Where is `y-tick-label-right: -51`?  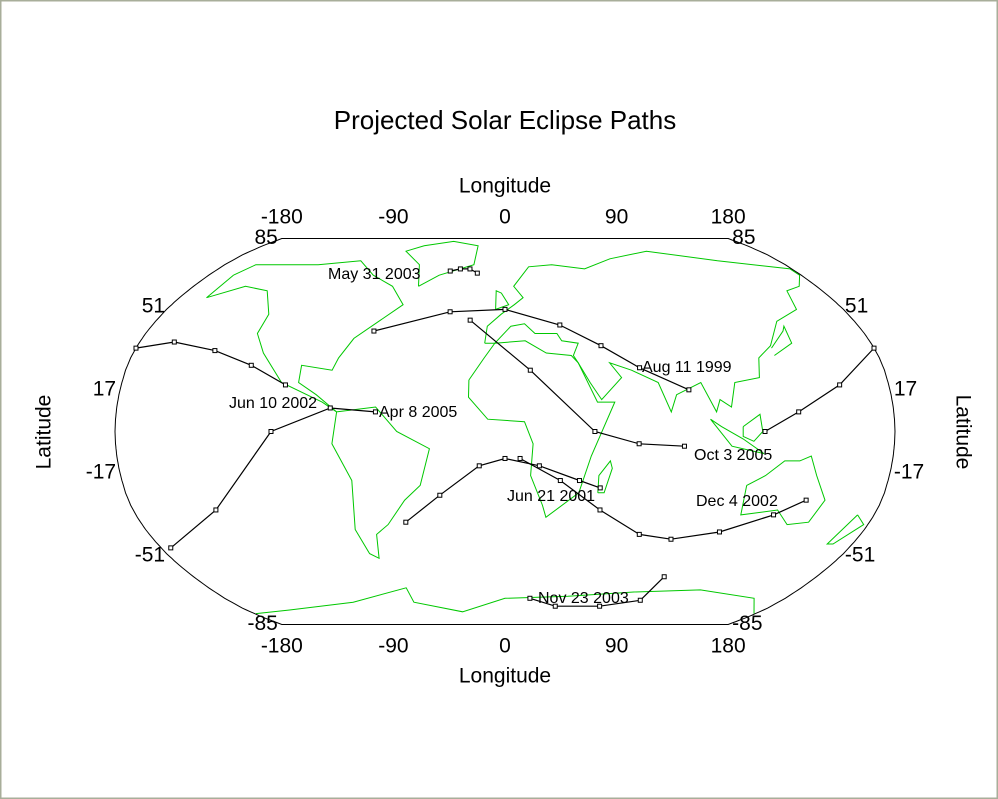 y-tick-label-right: -51 is located at coordinates (860, 555).